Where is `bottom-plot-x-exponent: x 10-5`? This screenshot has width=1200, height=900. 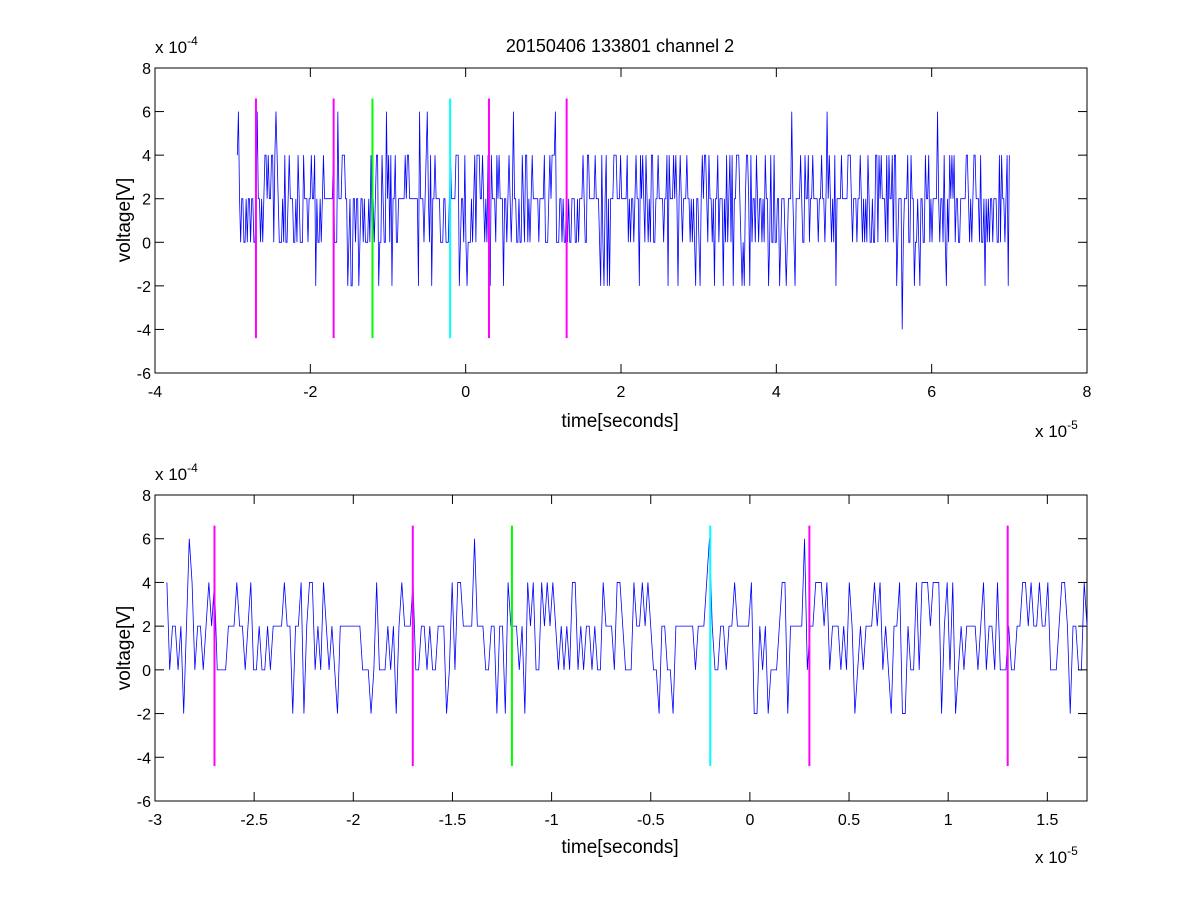 bottom-plot-x-exponent: x 10-5 is located at coordinates (1056, 855).